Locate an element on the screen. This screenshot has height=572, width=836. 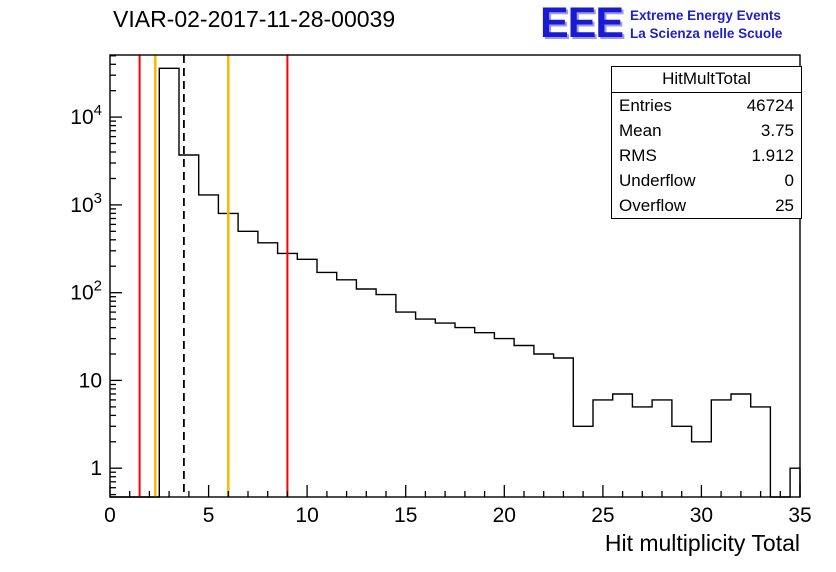
stat-row: RMS 1.912 is located at coordinates (706, 155).